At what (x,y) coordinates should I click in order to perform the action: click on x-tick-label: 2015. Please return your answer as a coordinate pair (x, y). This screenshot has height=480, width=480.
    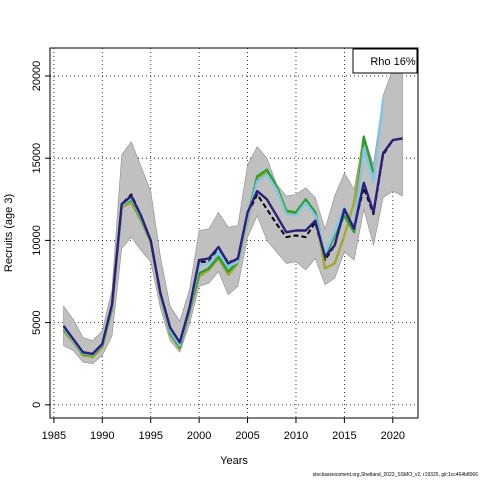
    Looking at the image, I should click on (344, 436).